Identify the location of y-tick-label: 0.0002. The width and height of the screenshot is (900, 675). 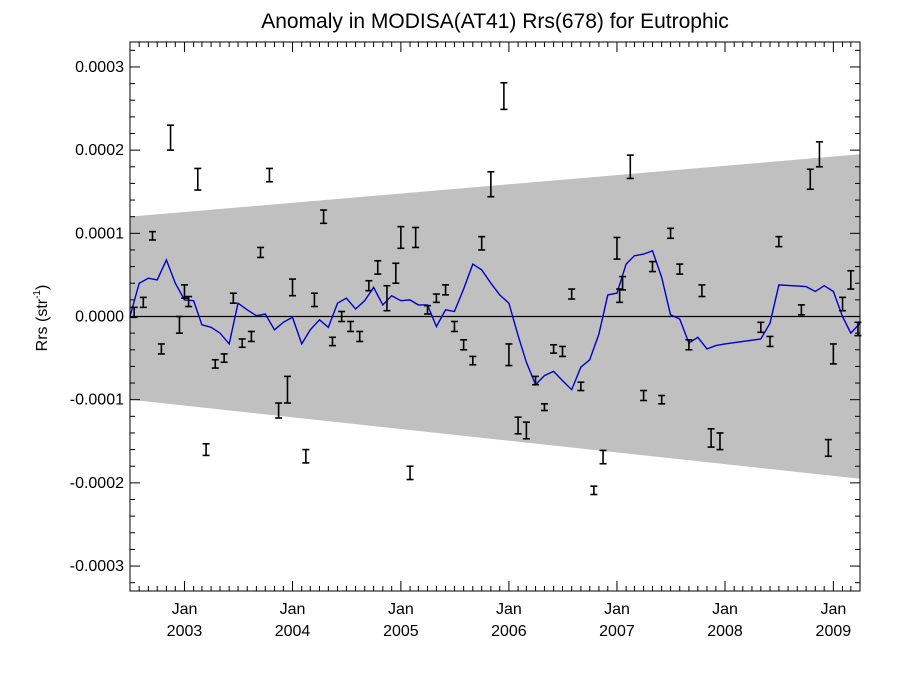
(99, 150).